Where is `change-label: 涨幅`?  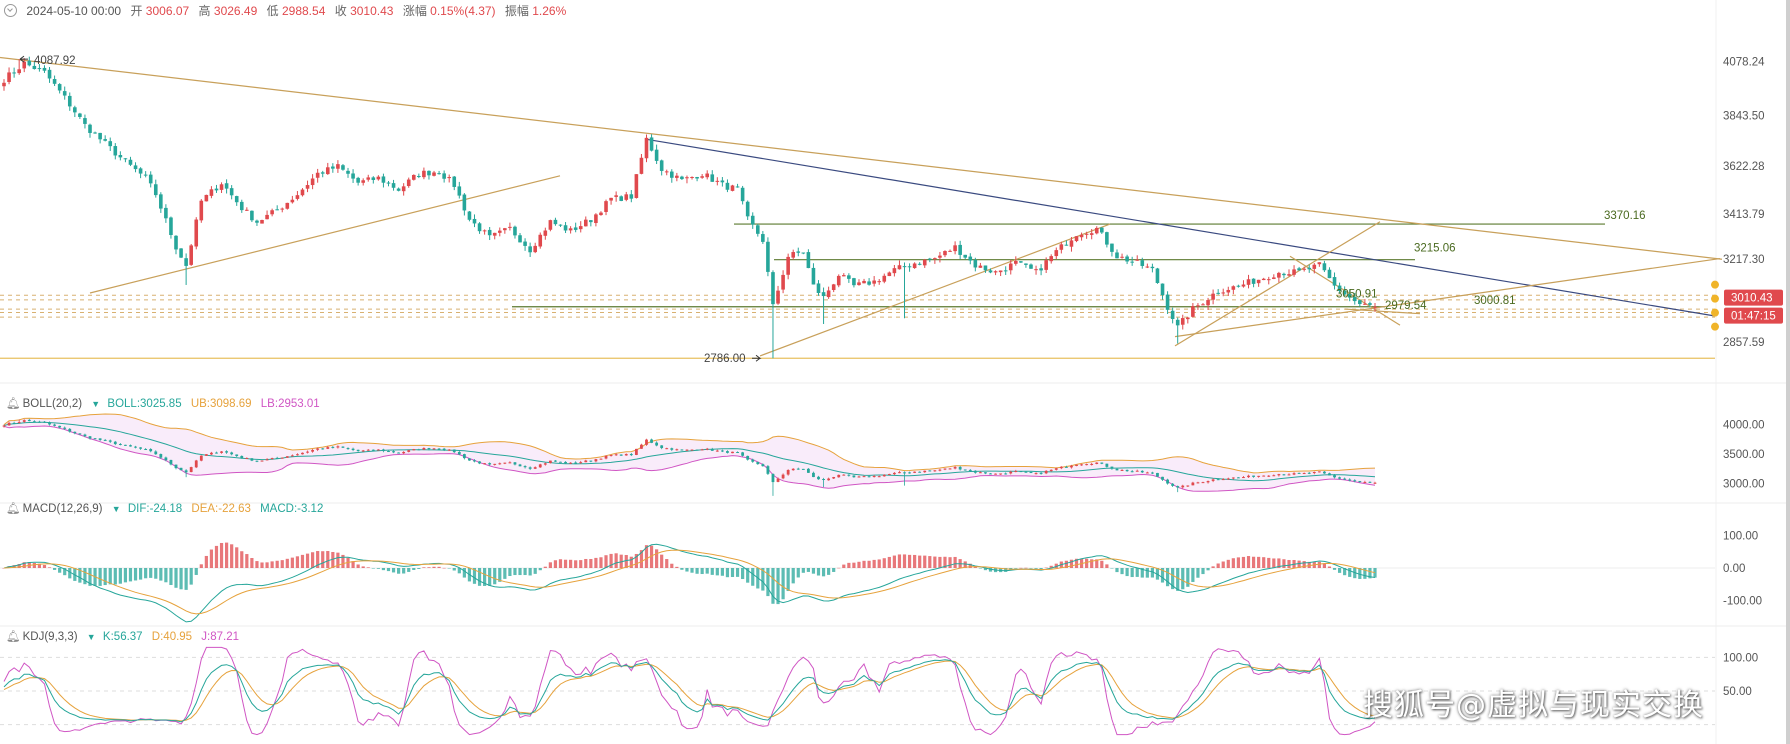 change-label: 涨幅 is located at coordinates (414, 11).